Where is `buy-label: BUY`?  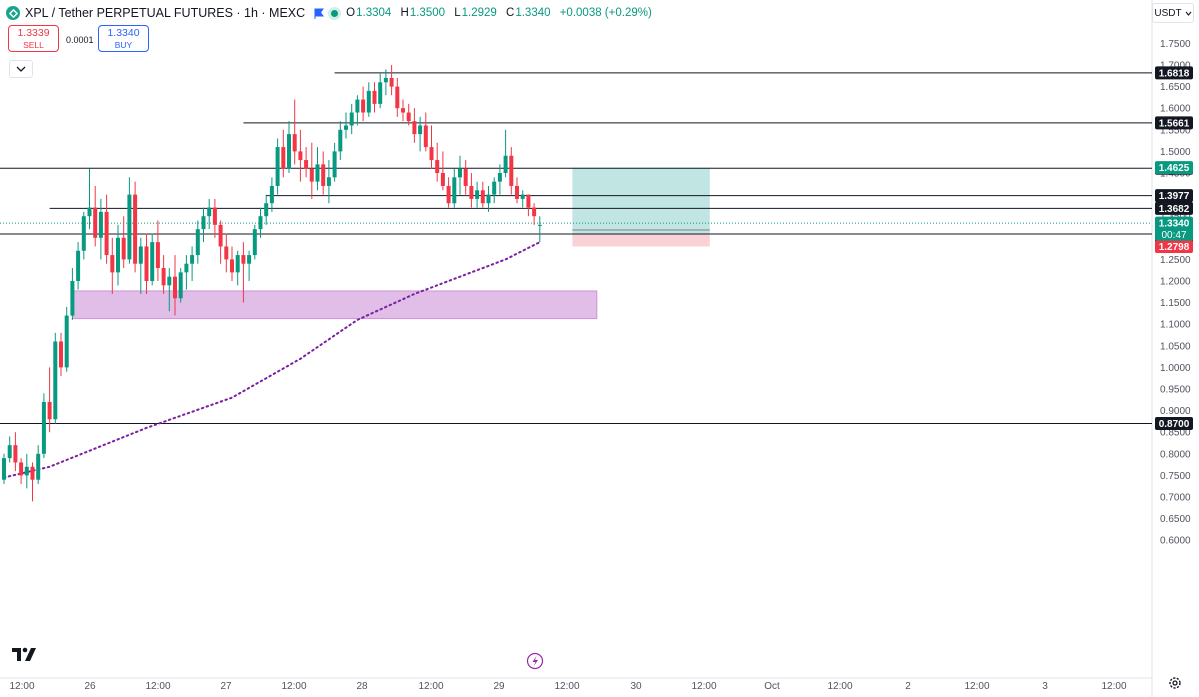
buy-label: BUY is located at coordinates (123, 45).